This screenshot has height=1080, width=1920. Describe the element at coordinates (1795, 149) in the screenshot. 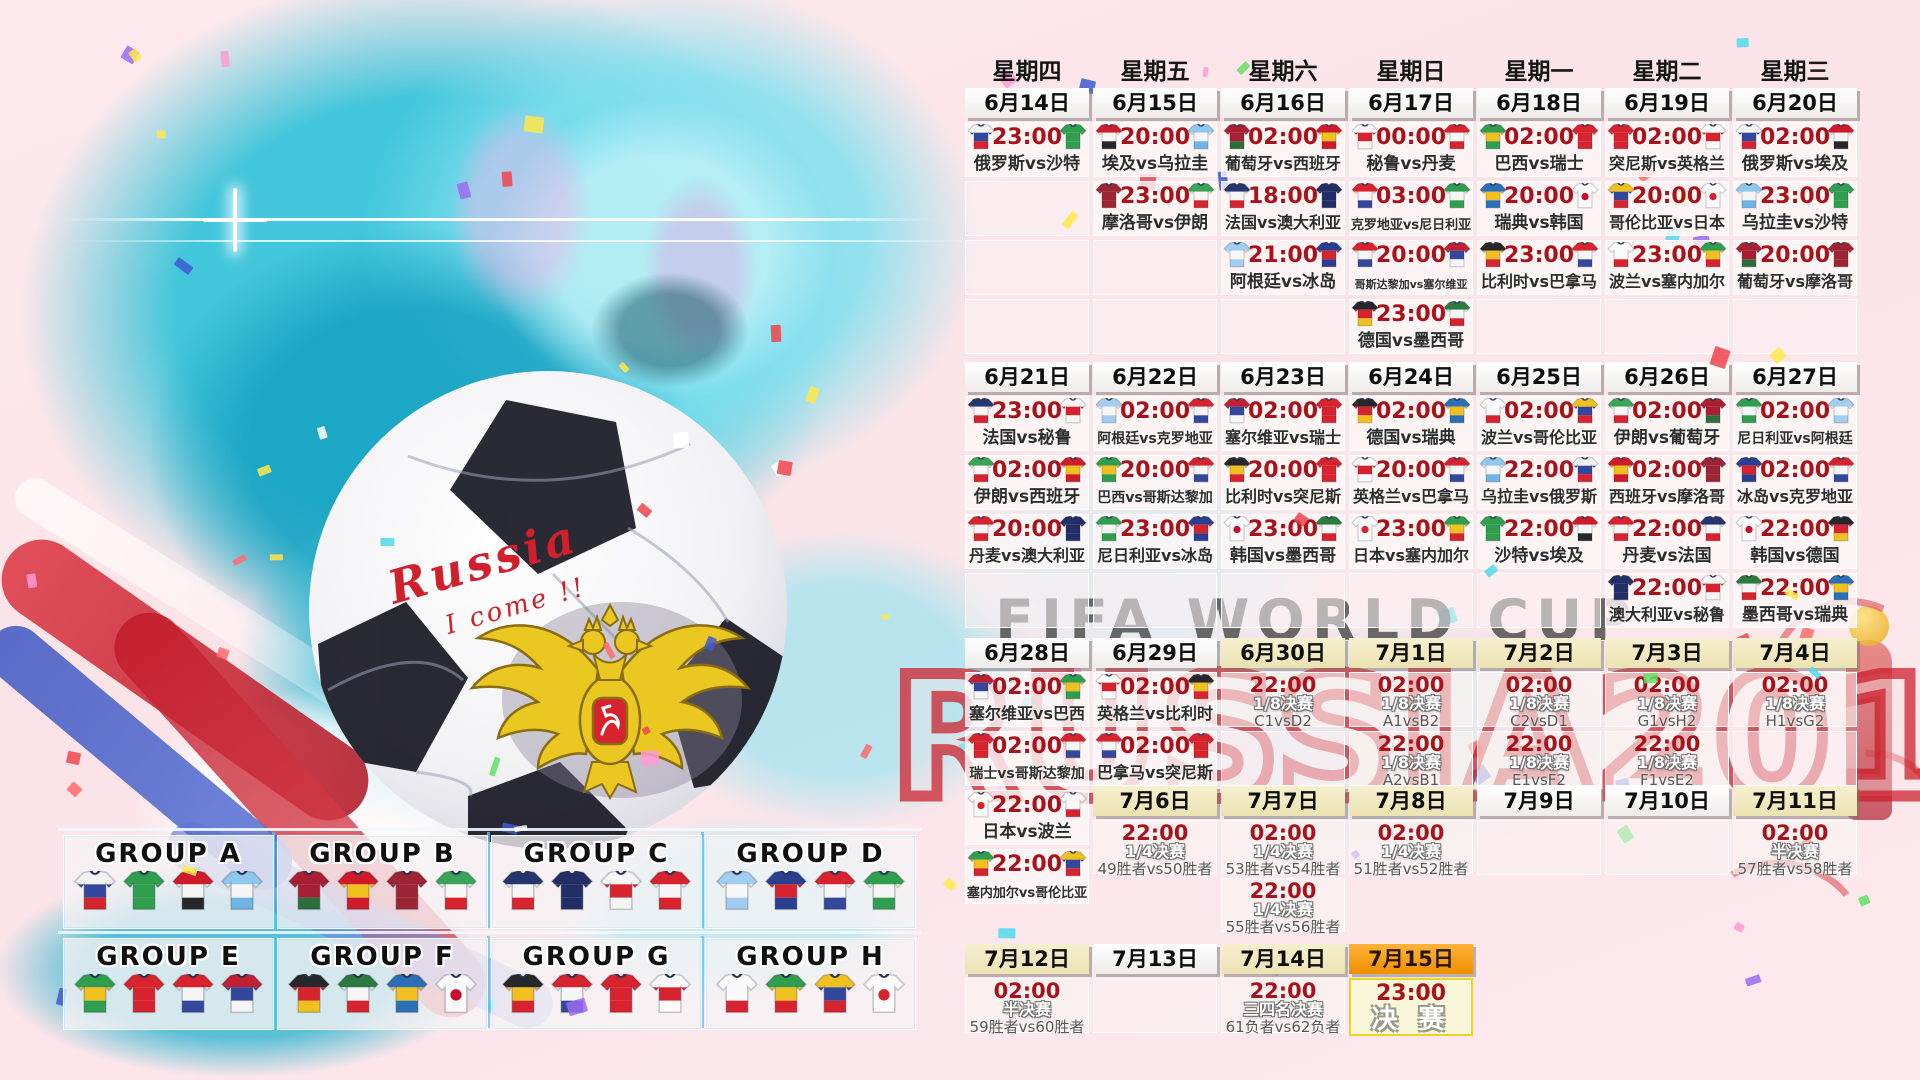

I see `match-cell: 02:00 俄罗斯vs埃及` at that location.